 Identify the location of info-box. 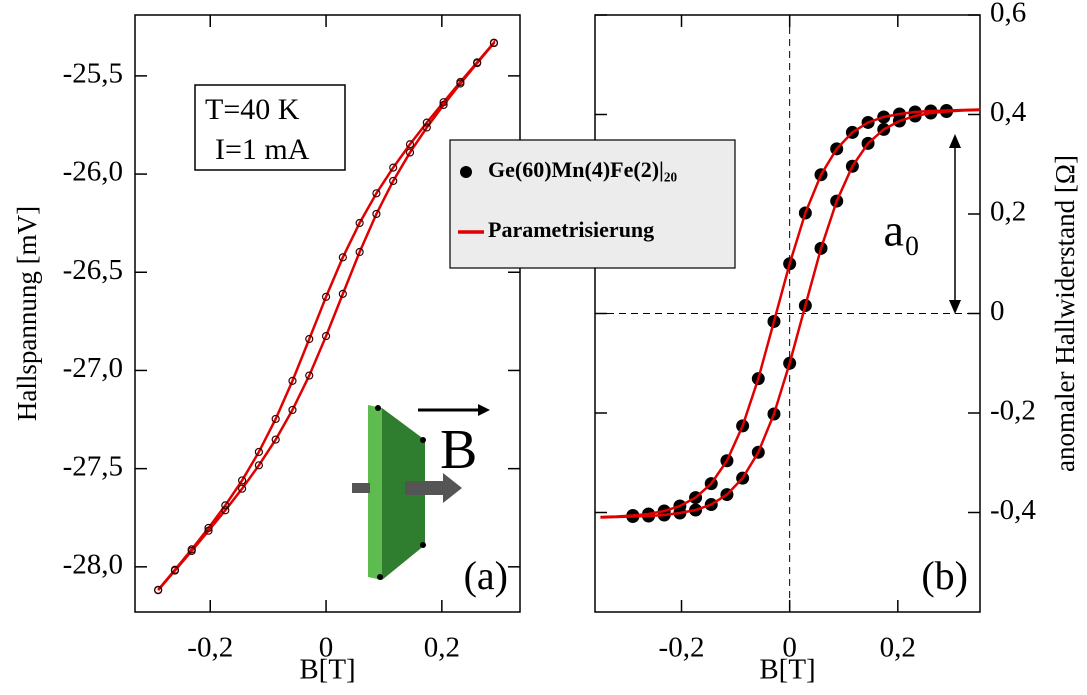
(270, 127).